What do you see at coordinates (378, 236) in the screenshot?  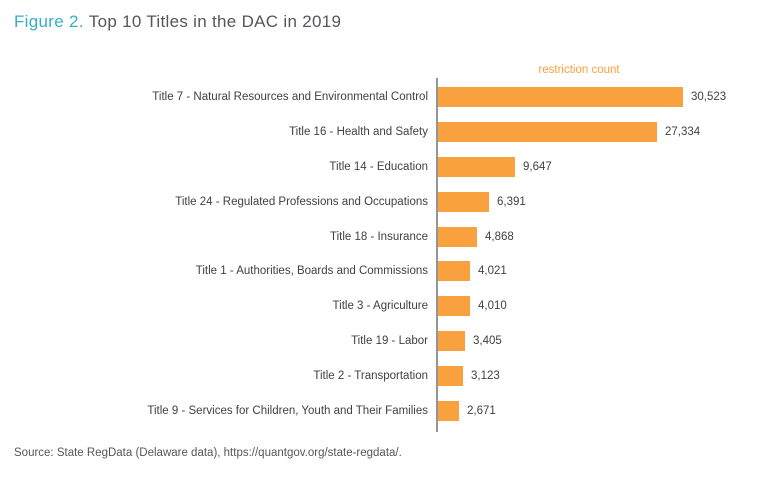 I see `category-label: Title 18 - Insurance` at bounding box center [378, 236].